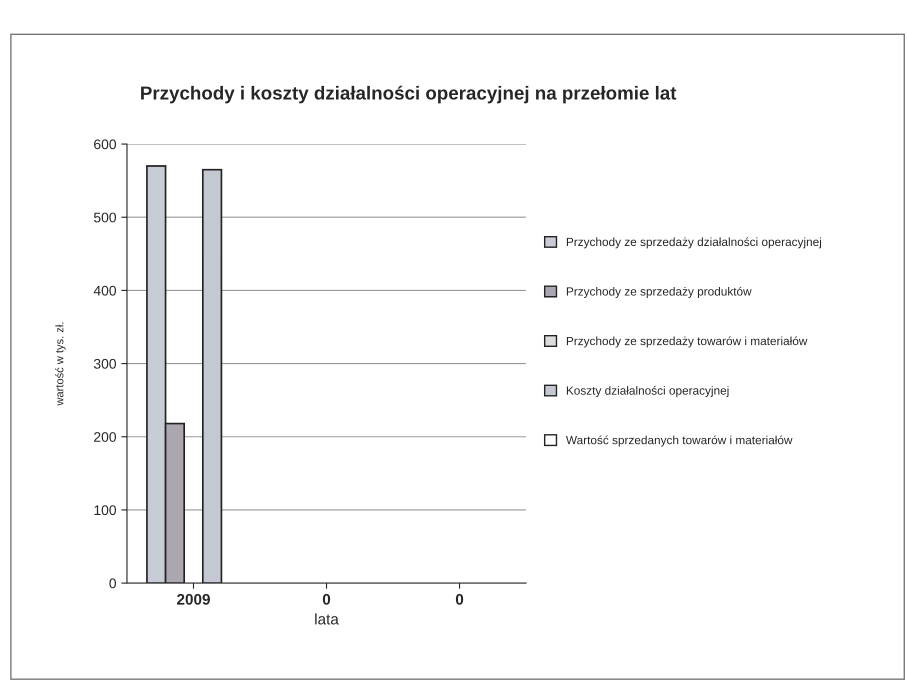  I want to click on y-tick-label: 0, so click(112, 583).